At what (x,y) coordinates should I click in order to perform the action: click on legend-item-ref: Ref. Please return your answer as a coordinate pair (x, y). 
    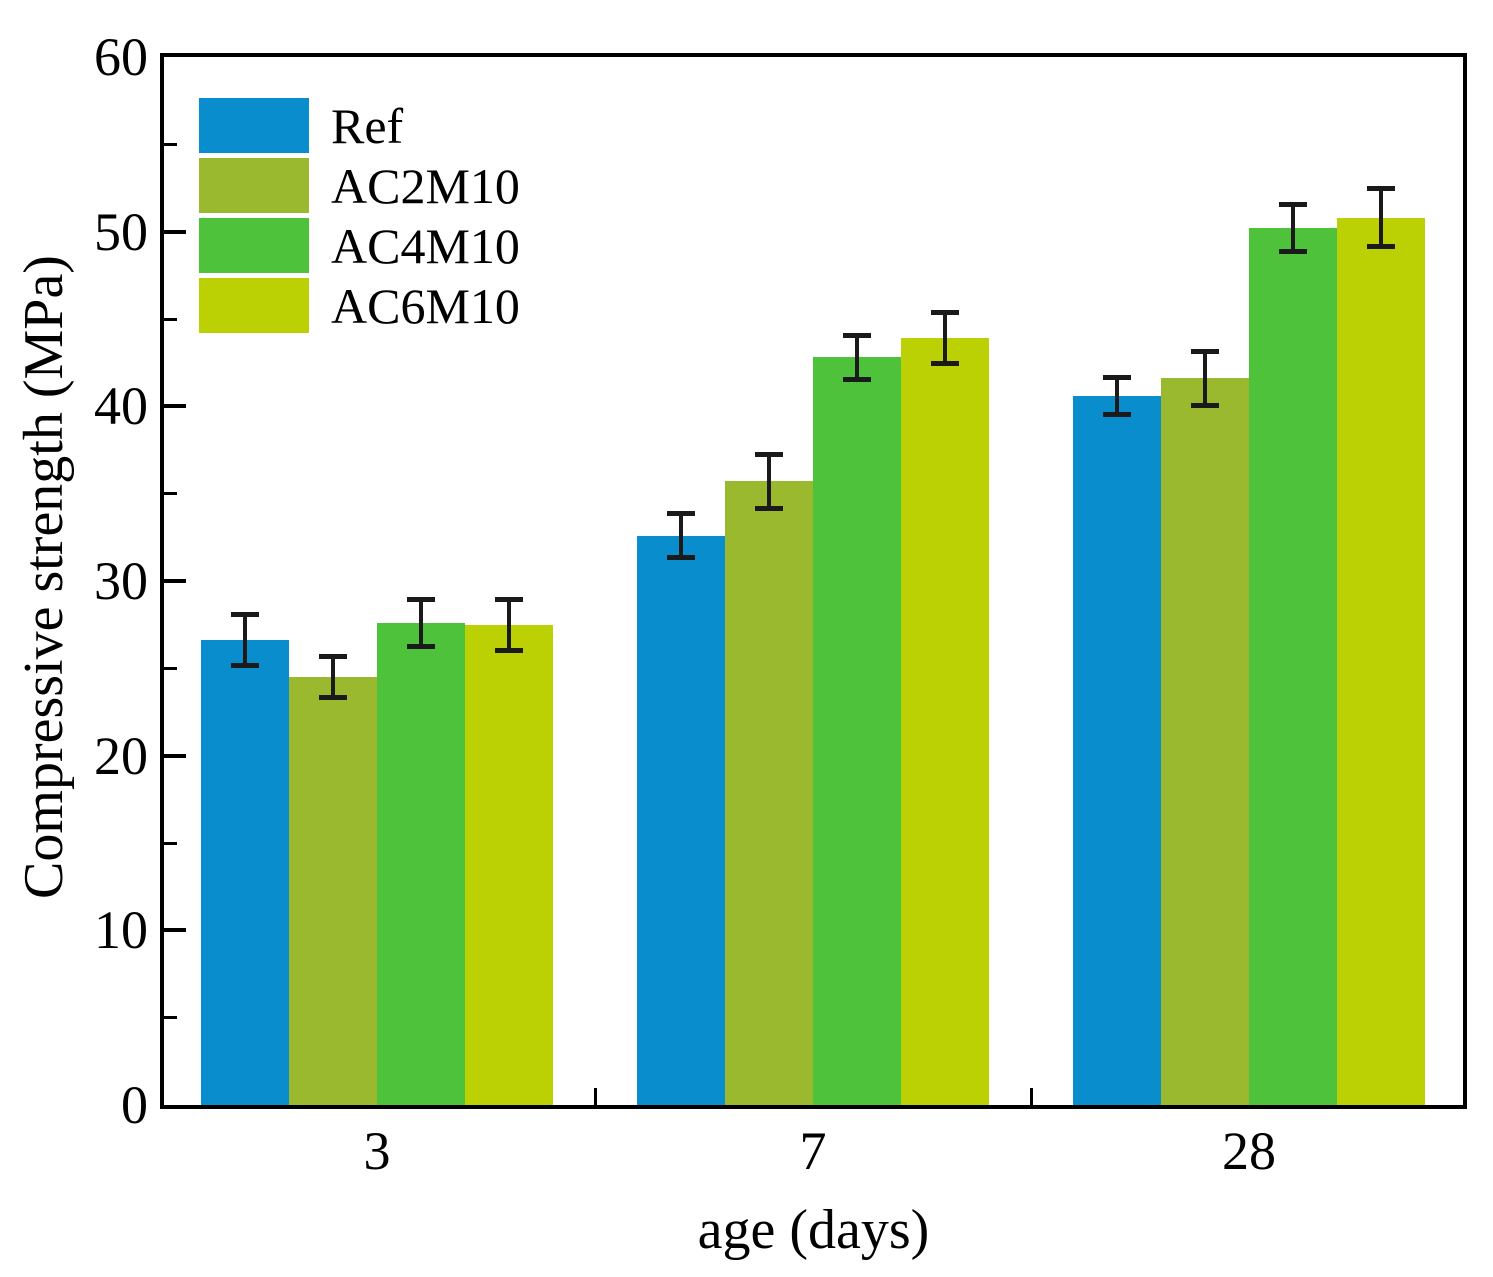
    Looking at the image, I should click on (359, 125).